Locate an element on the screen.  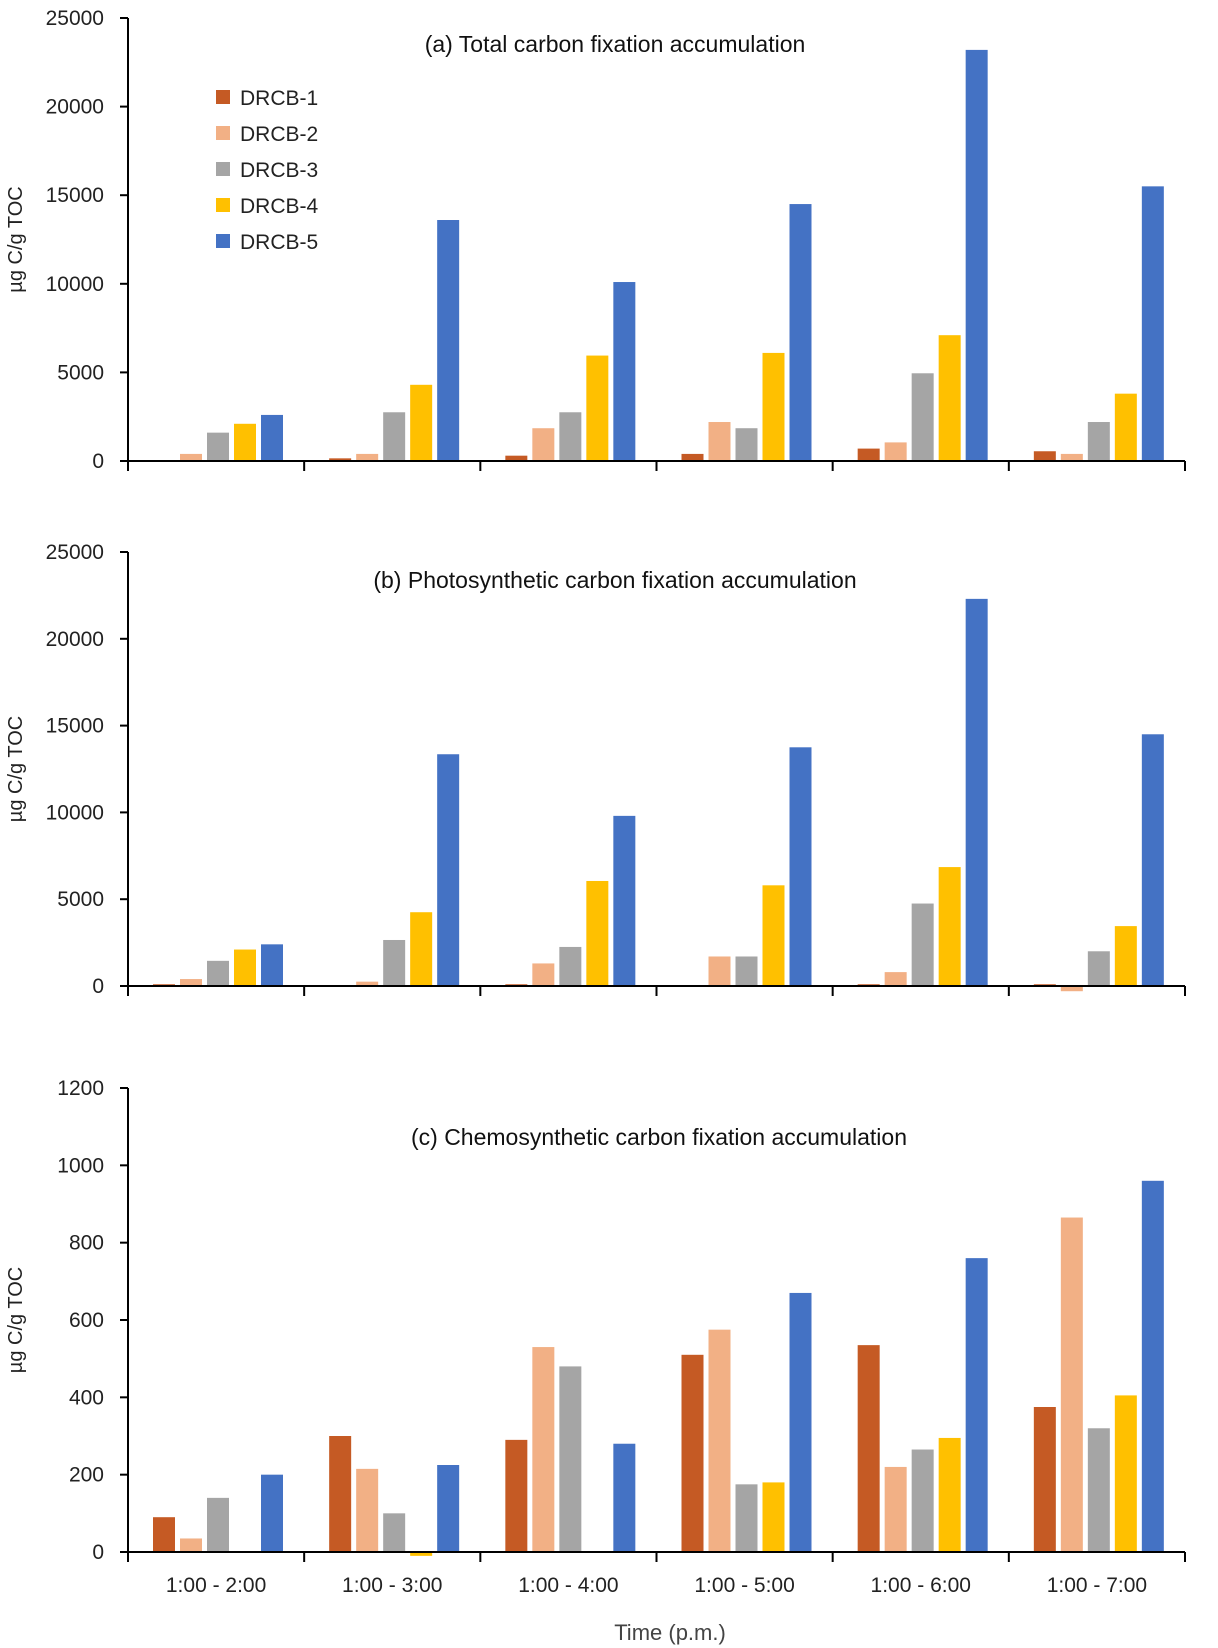
y-tick-label: 1200 is located at coordinates (80, 1088).